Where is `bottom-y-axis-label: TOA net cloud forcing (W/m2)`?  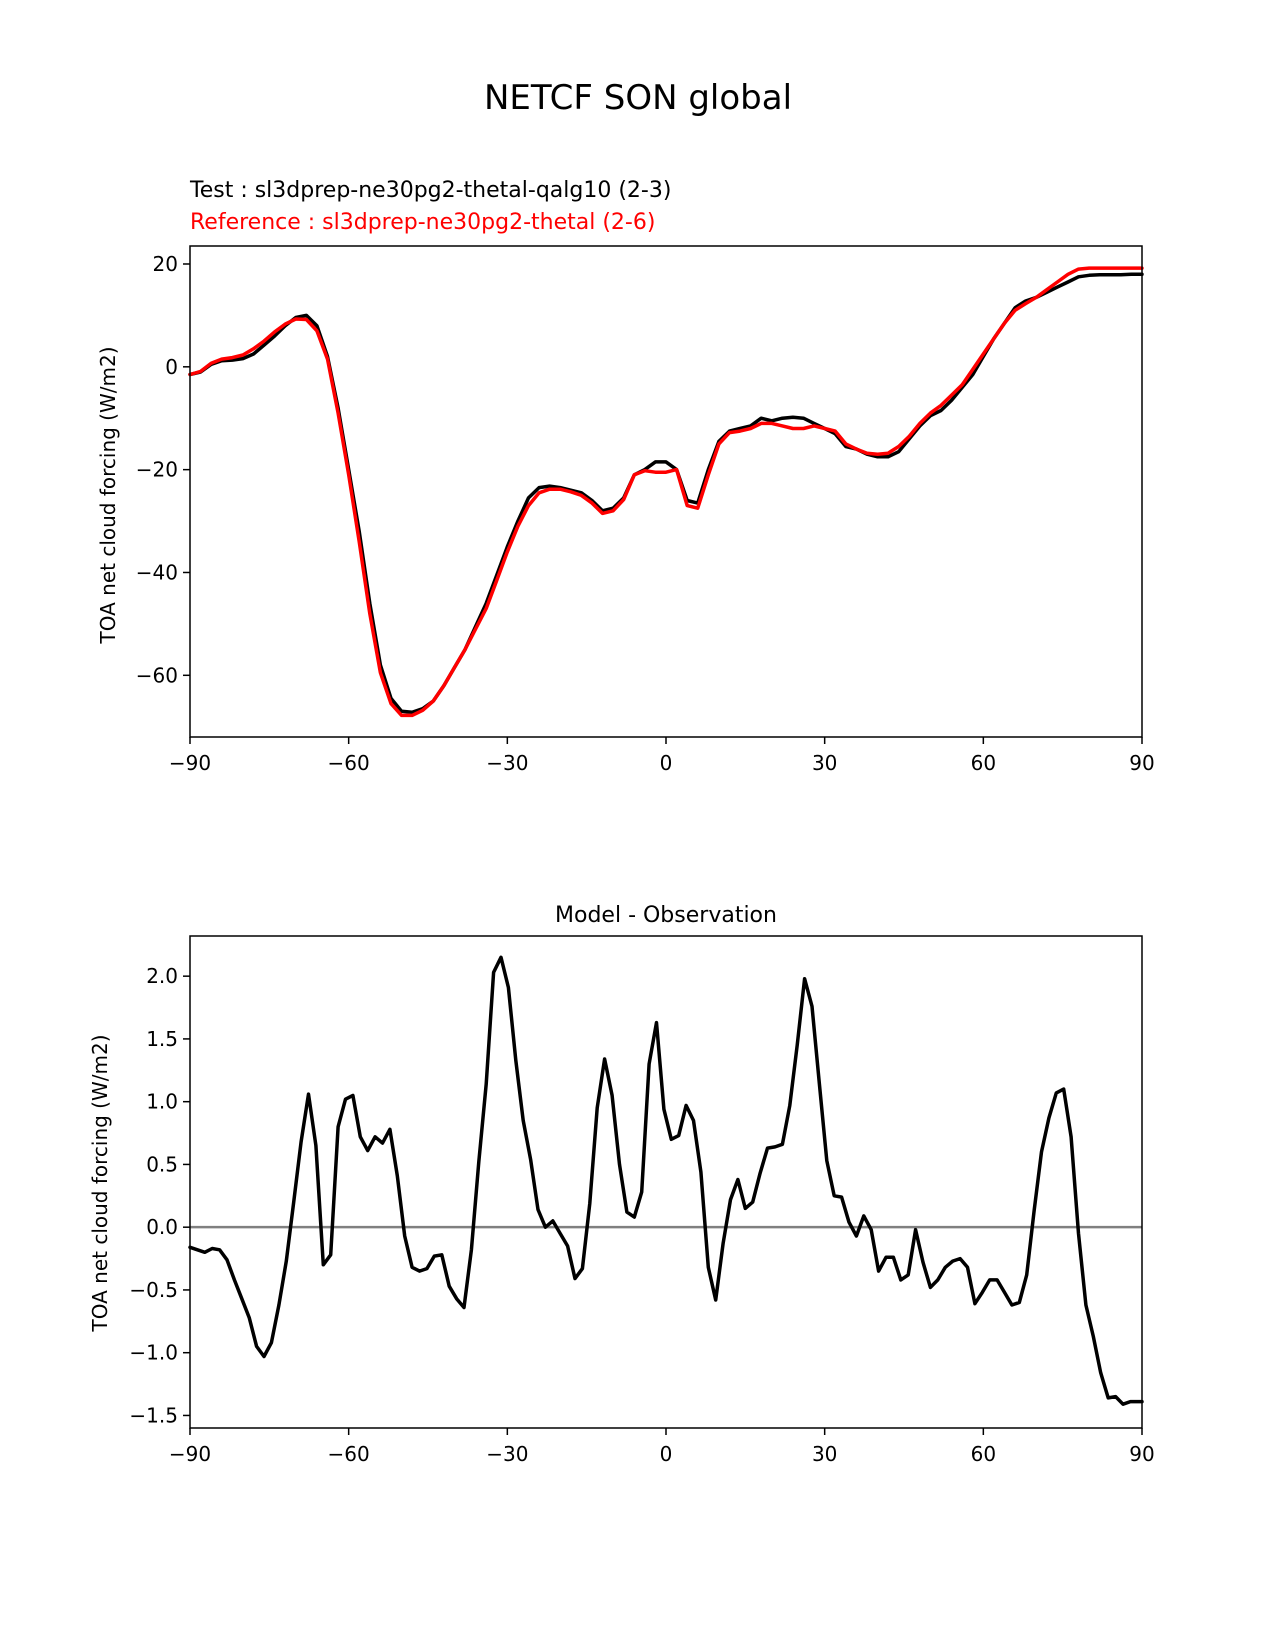 bottom-y-axis-label: TOA net cloud forcing (W/m2) is located at coordinates (100, 1183).